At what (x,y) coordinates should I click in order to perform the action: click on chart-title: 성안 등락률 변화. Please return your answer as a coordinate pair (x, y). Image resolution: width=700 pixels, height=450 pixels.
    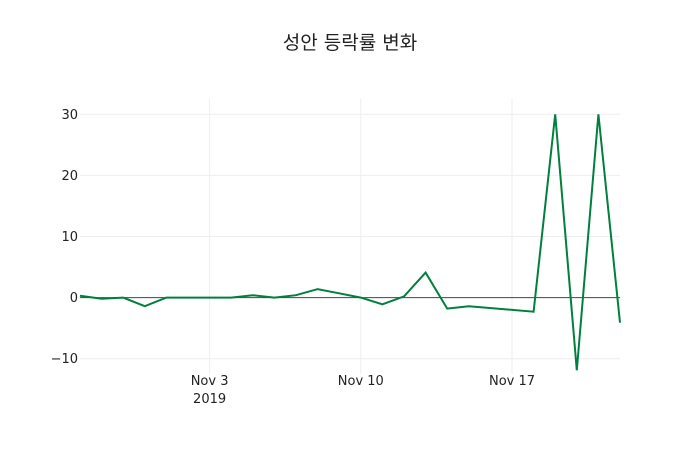
    Looking at the image, I should click on (350, 43).